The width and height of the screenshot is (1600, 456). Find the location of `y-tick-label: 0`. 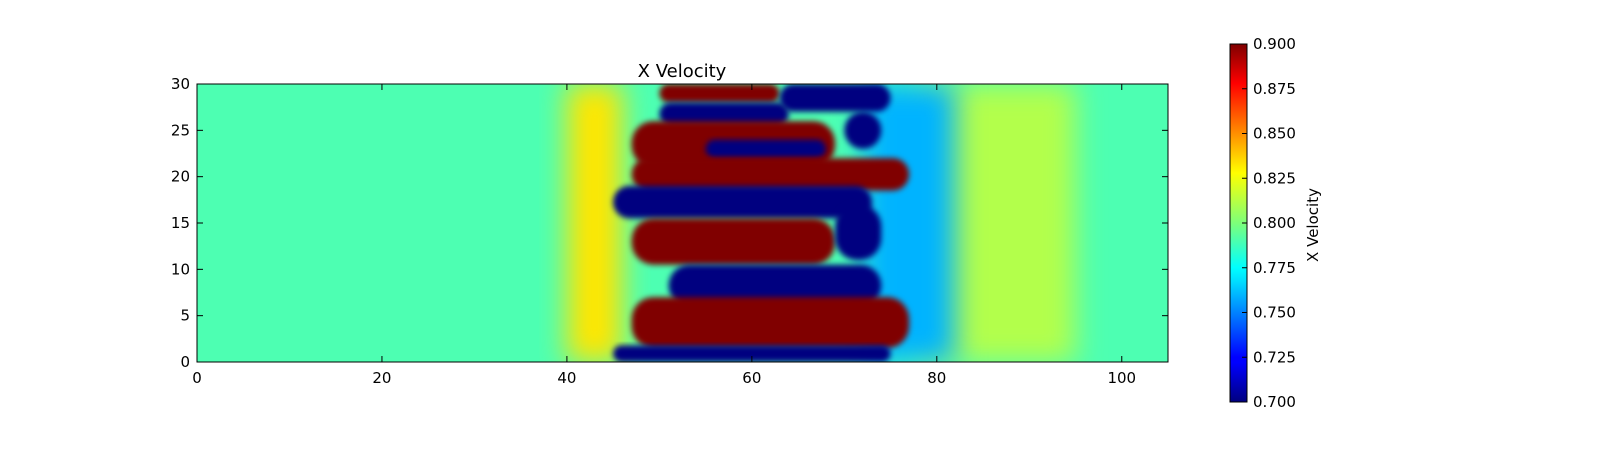

y-tick-label: 0 is located at coordinates (185, 362).